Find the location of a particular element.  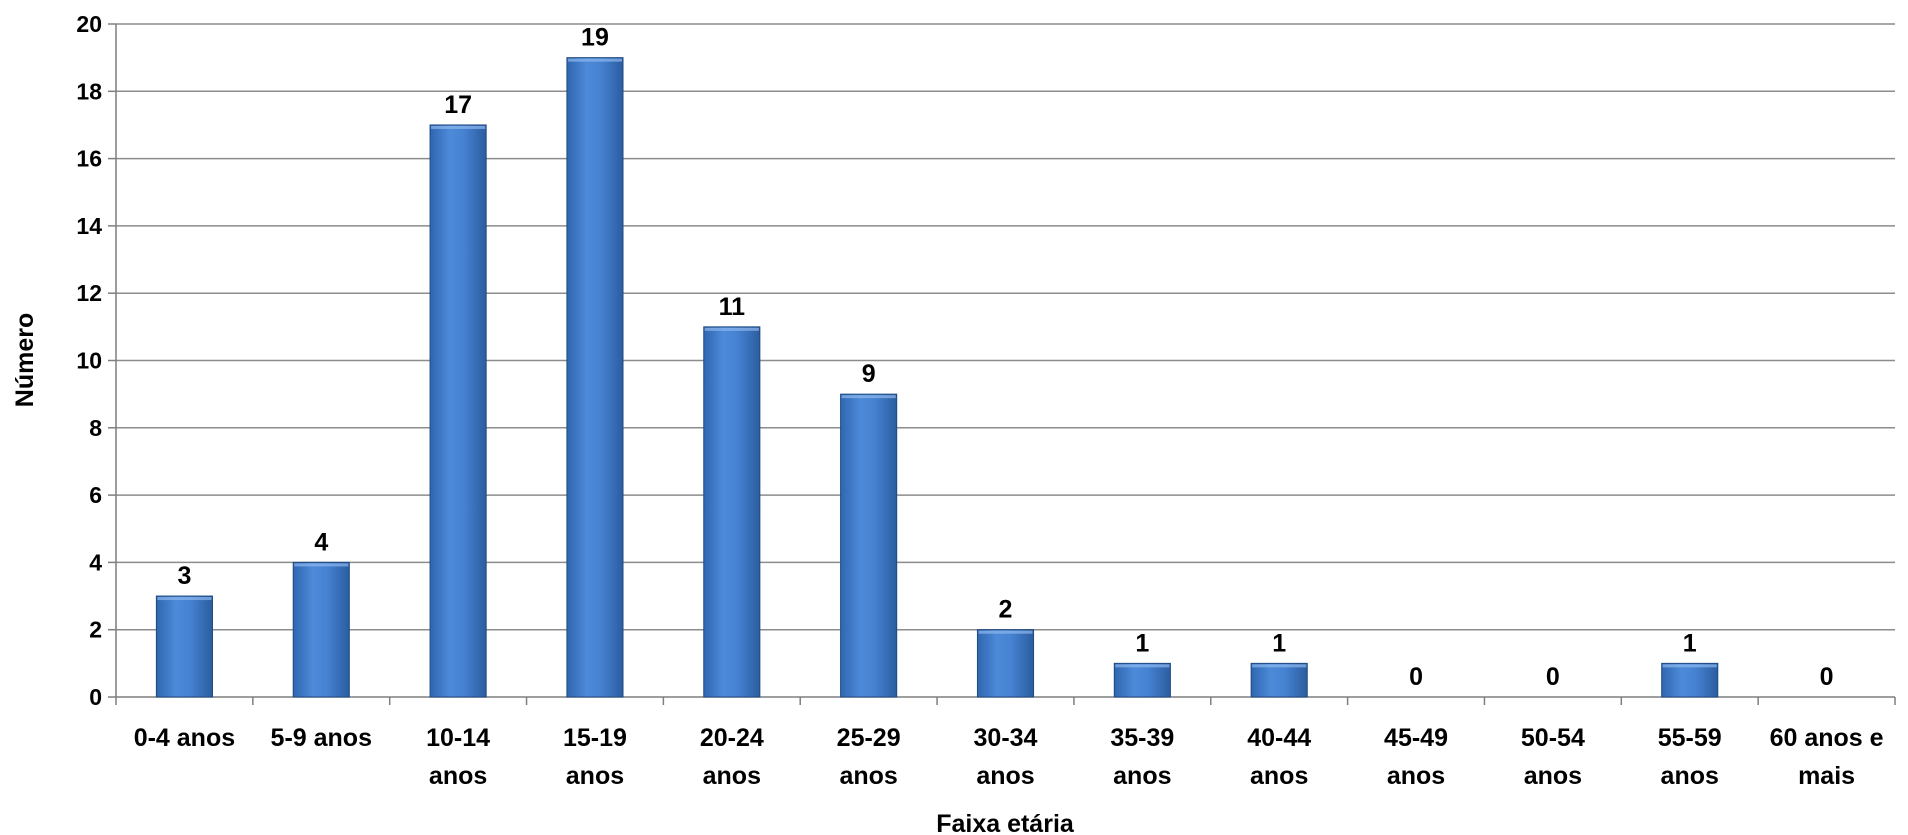

x-tick-label: 55-59 is located at coordinates (1690, 738).